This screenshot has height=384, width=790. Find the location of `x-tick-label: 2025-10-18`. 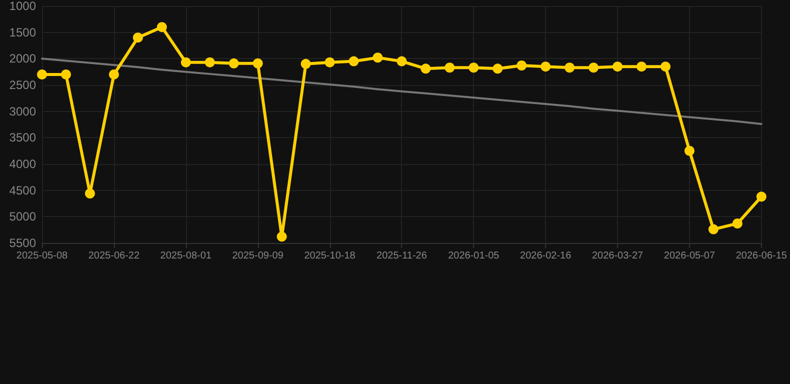

x-tick-label: 2025-10-18 is located at coordinates (330, 256).